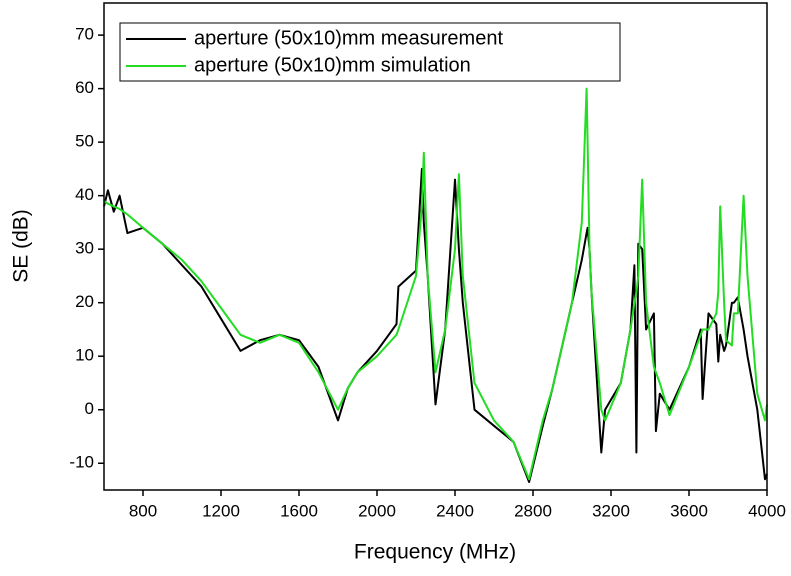 The image size is (791, 576). I want to click on x-tick-label: 800, so click(143, 510).